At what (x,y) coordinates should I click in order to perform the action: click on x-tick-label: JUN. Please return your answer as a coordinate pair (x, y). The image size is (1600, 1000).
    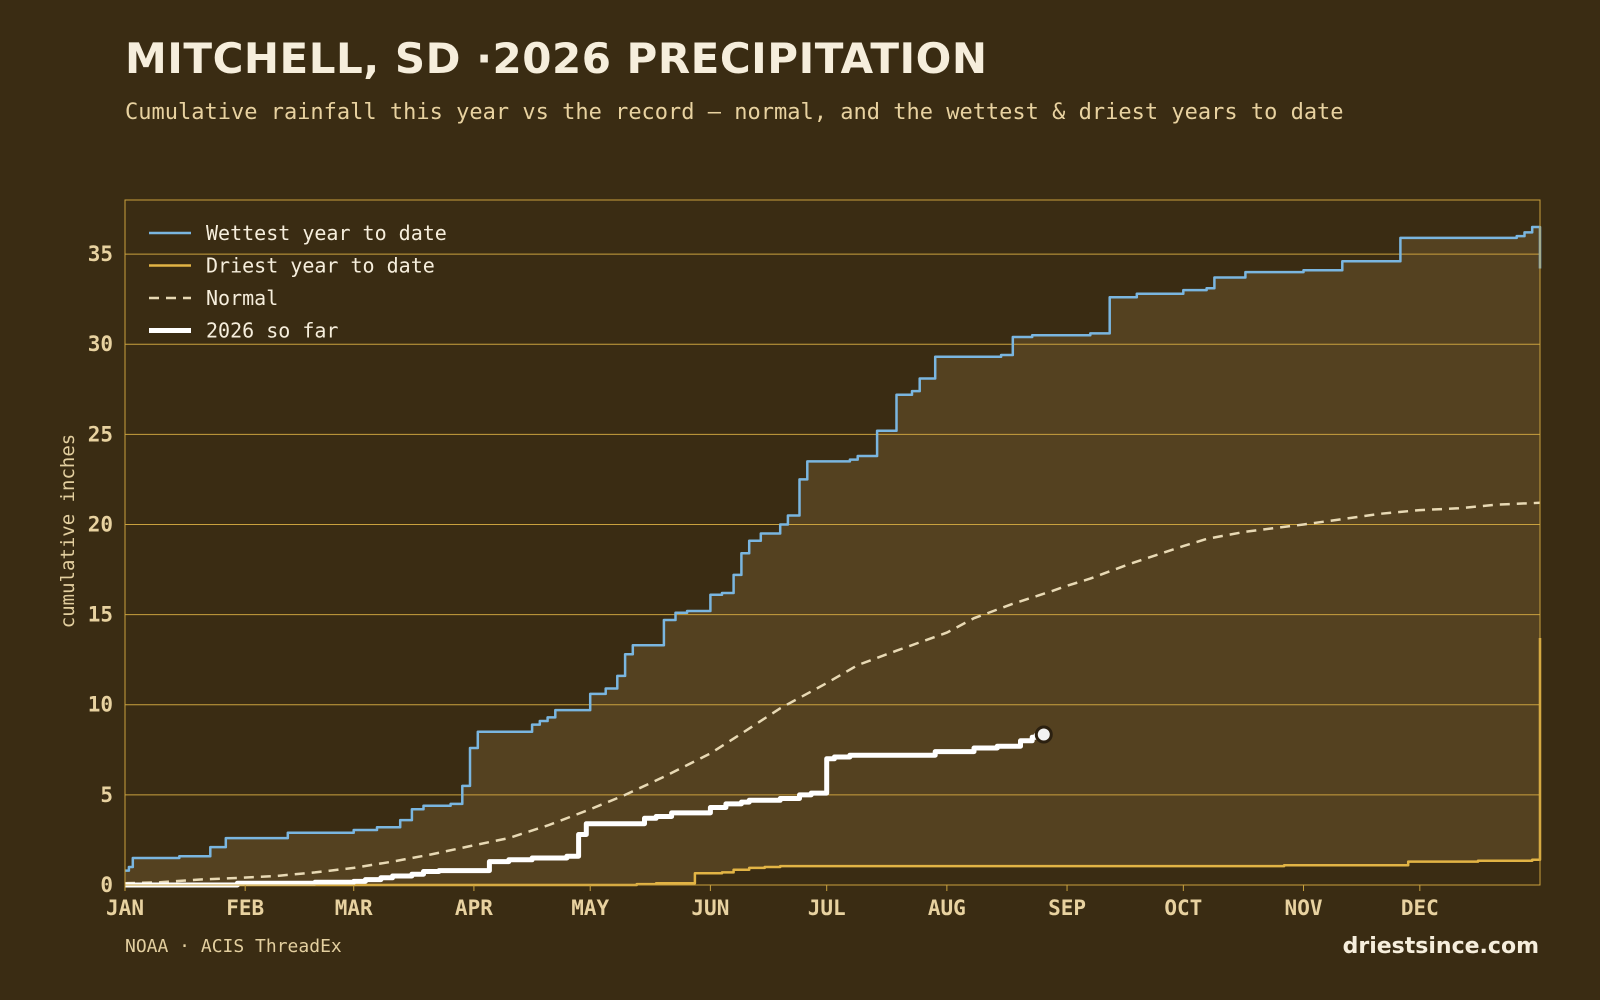
    Looking at the image, I should click on (710, 908).